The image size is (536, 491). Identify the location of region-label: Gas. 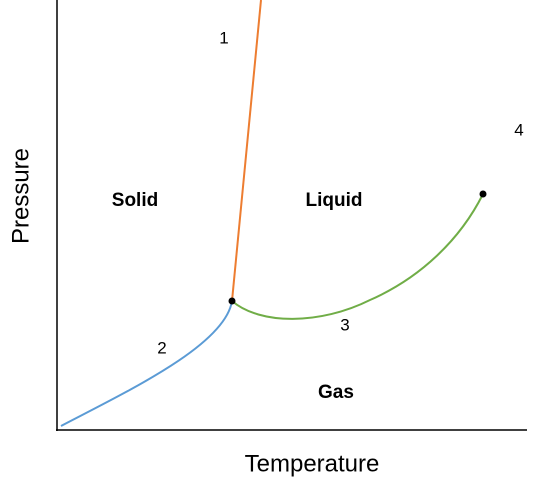
(336, 392).